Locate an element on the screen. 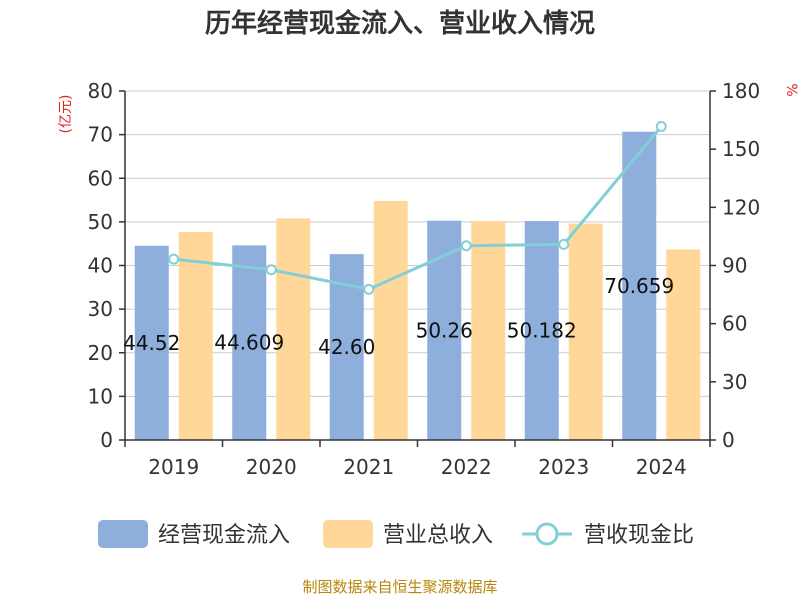  bar-value-label: 50.26 is located at coordinates (444, 330).